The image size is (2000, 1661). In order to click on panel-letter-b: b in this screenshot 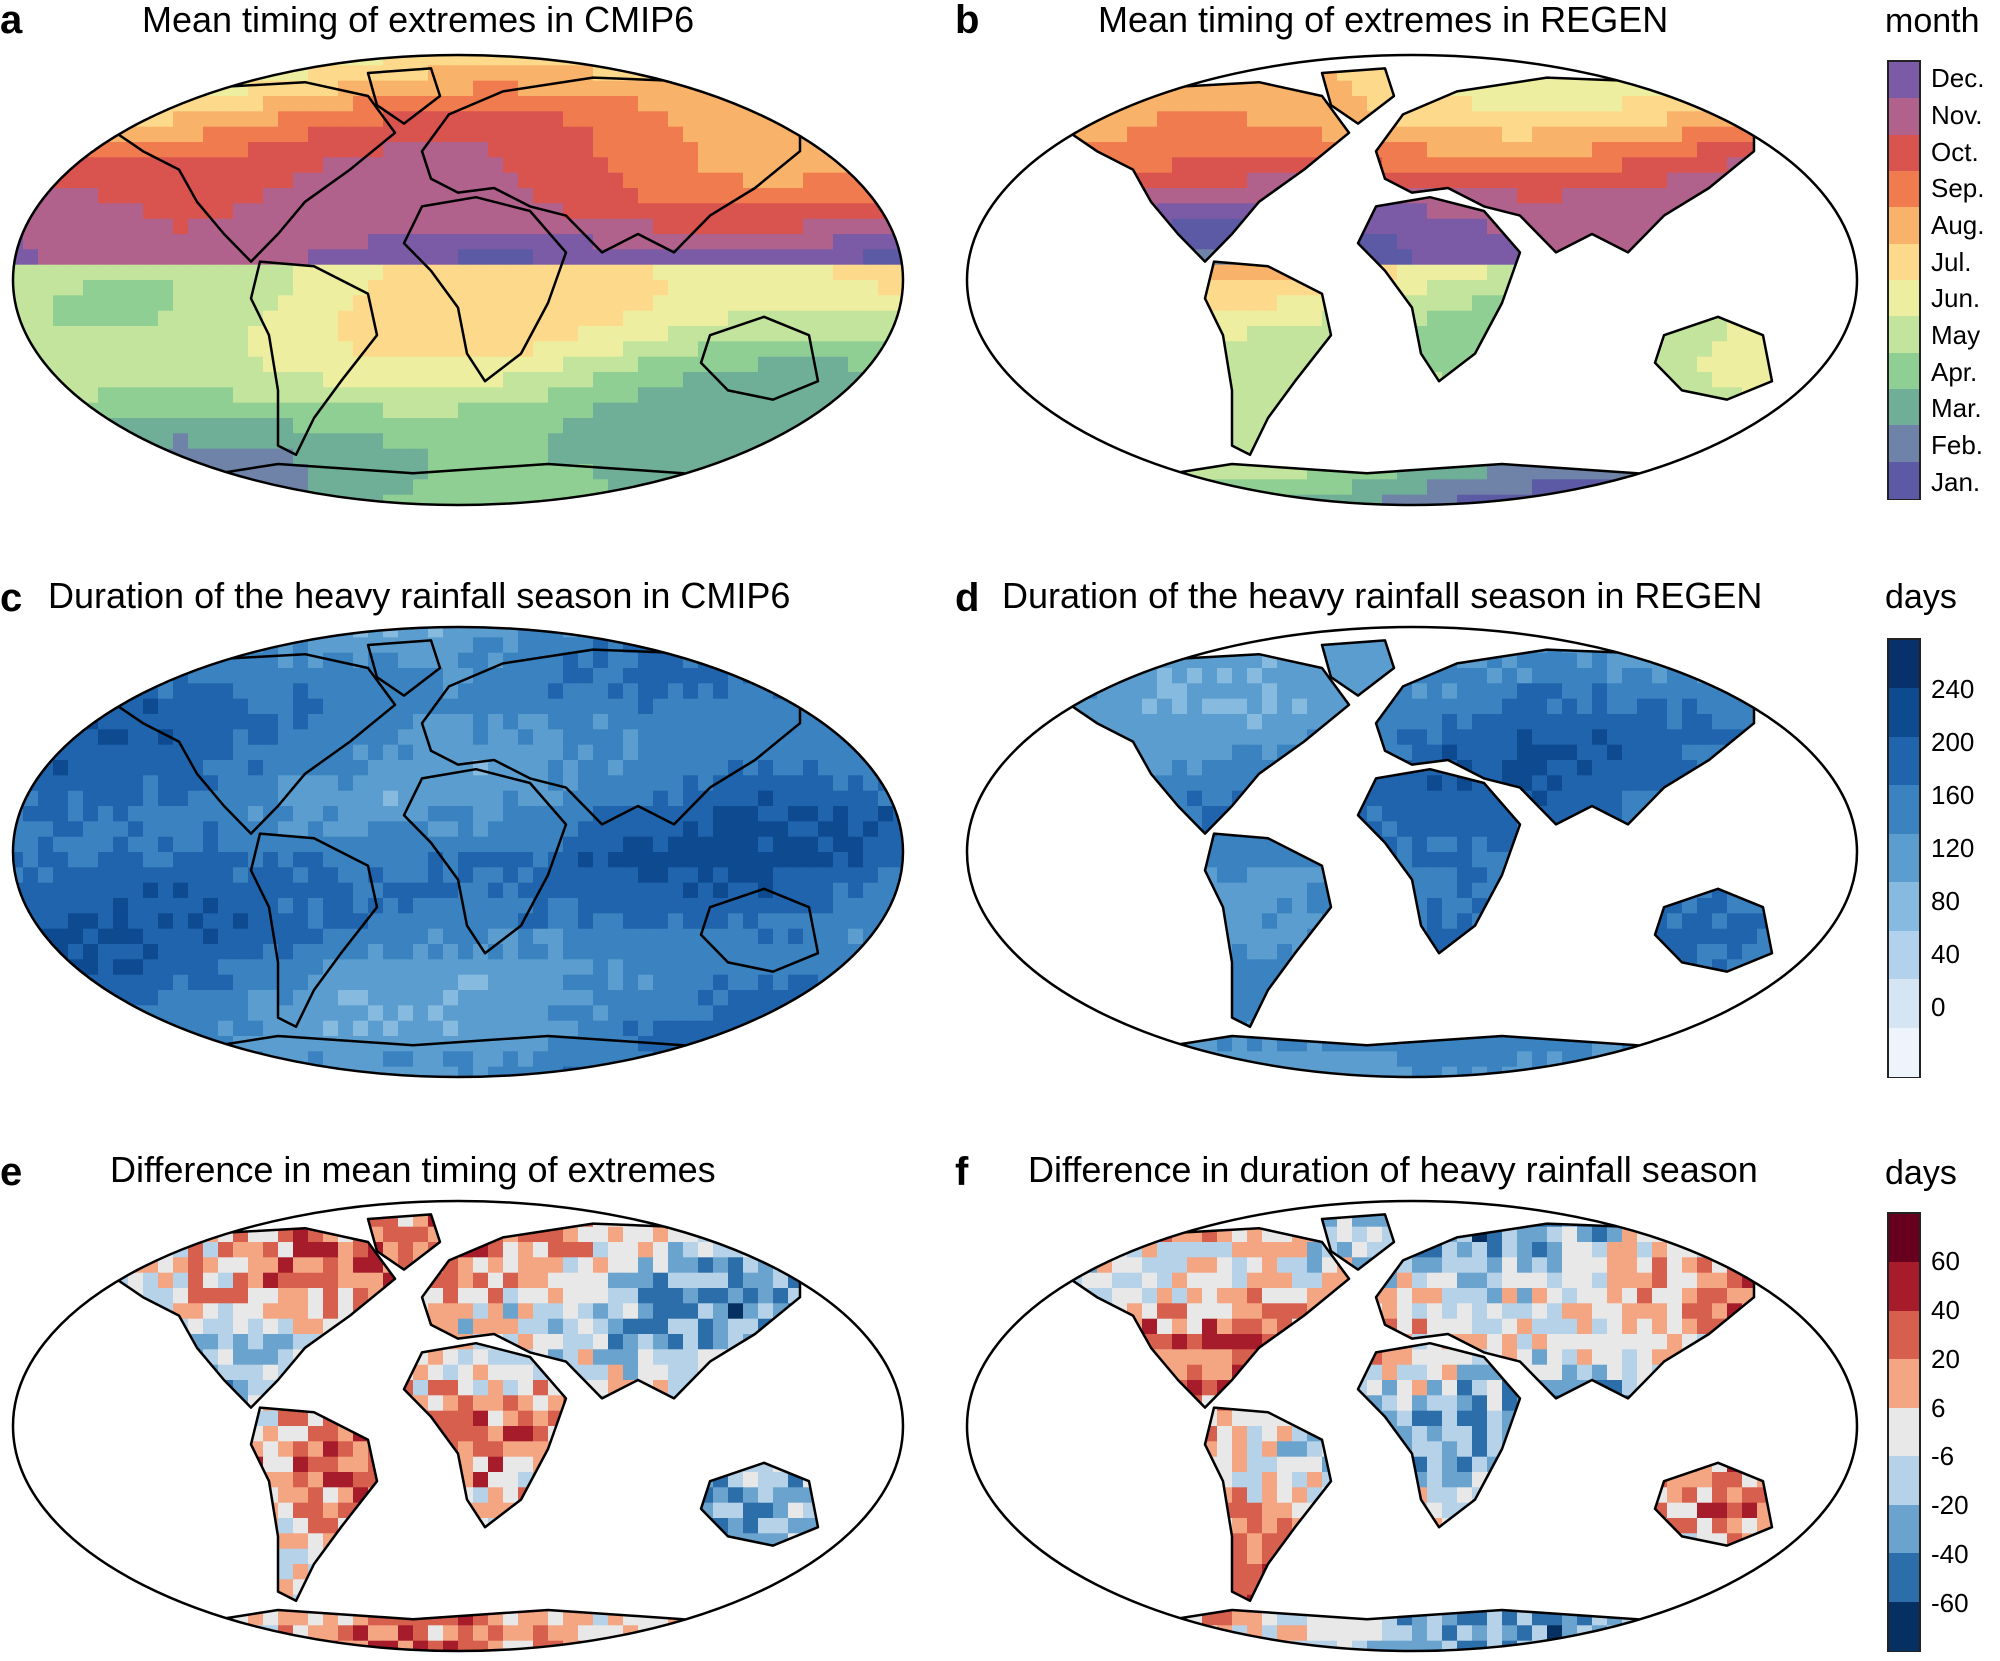, I will do `click(967, 21)`.